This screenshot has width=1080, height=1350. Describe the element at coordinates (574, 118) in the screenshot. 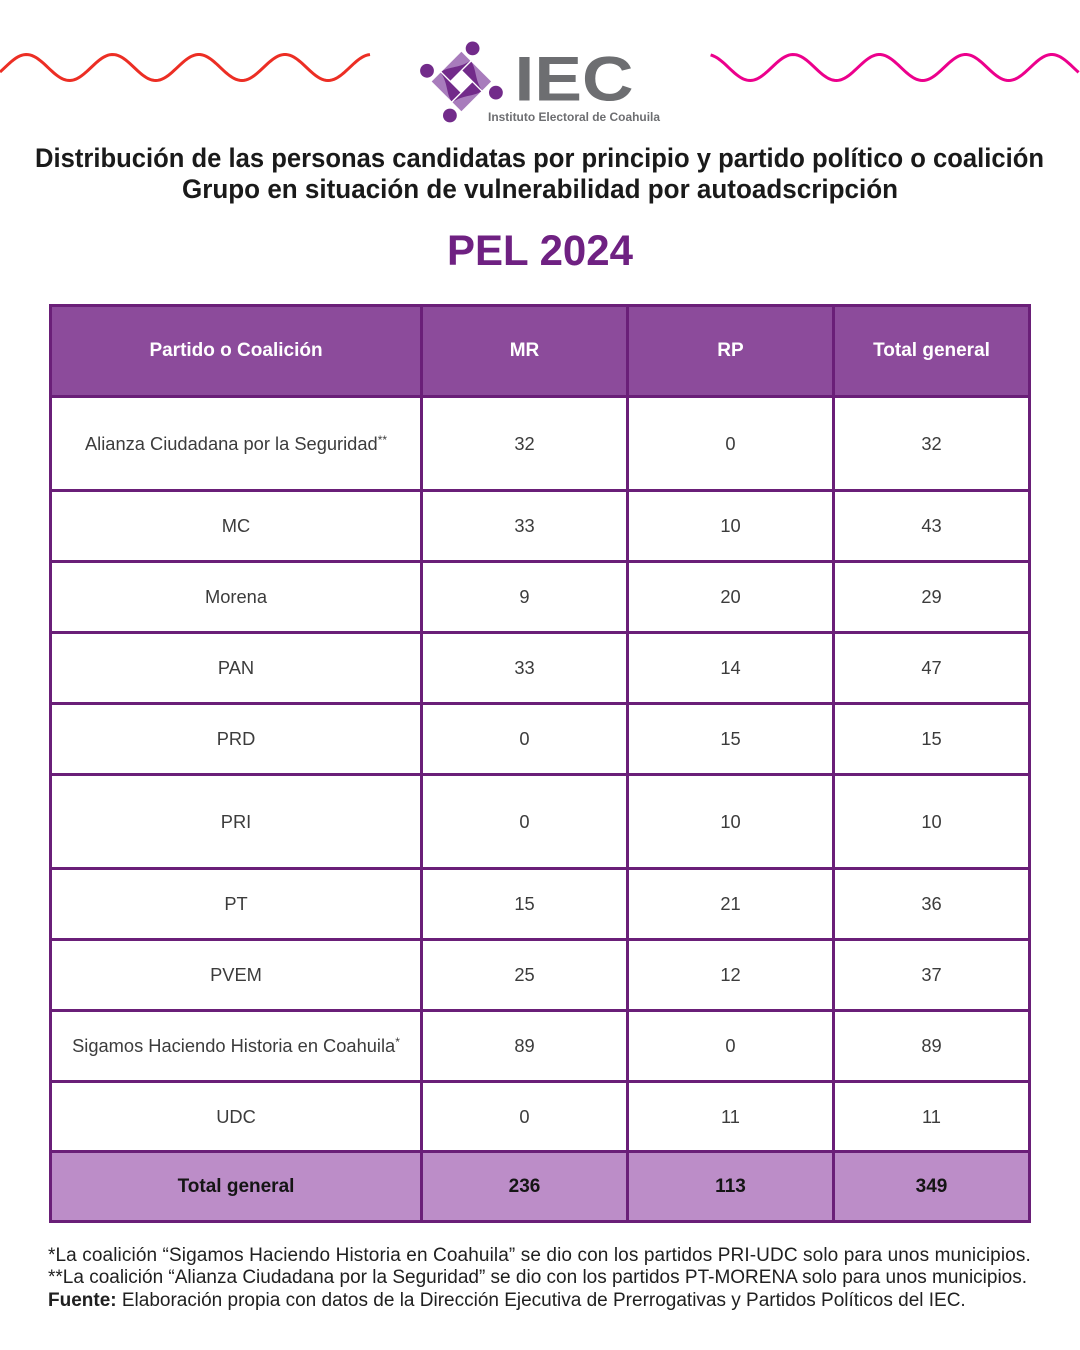

I see `svg-text:Instituto Electoral de Coahuil: Instituto Electoral de Coahuila` at that location.